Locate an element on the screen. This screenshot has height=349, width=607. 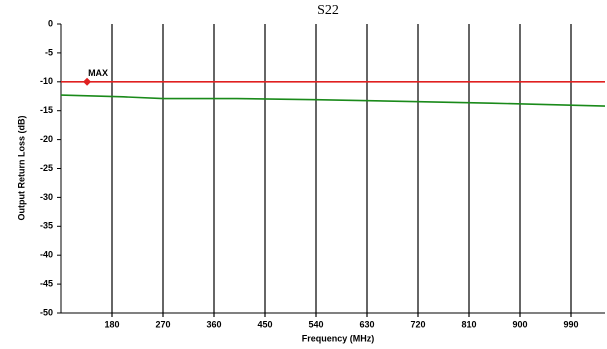
y-tick-label: -25 is located at coordinates (46, 168).